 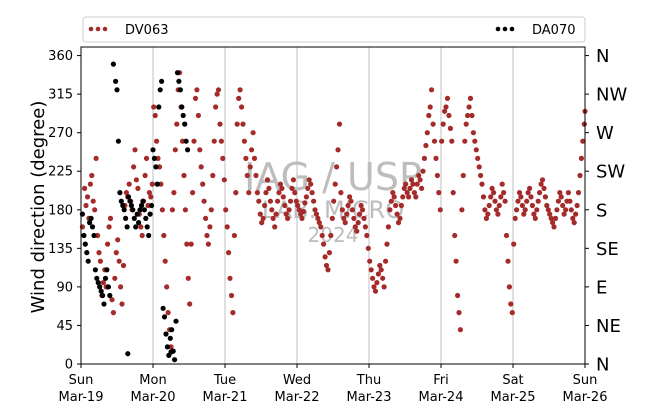 I want to click on legend-marker, so click(x=98, y=29).